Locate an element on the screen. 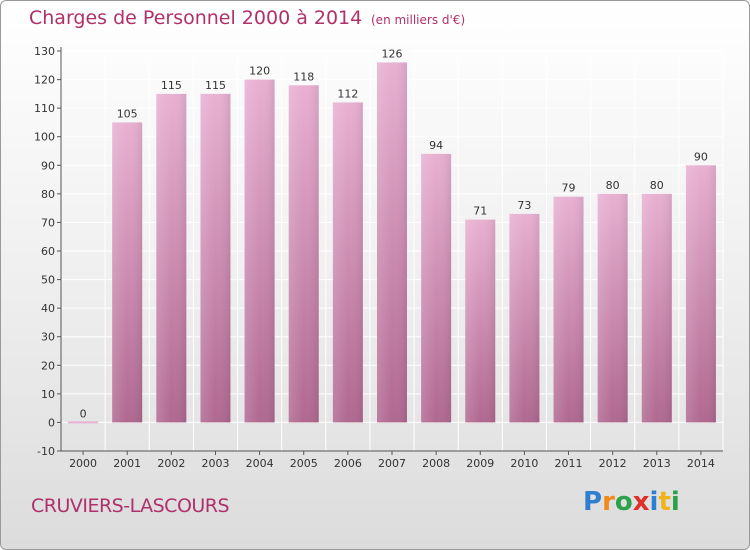 This screenshot has width=750, height=550. y-tick-label: 10 is located at coordinates (48, 394).